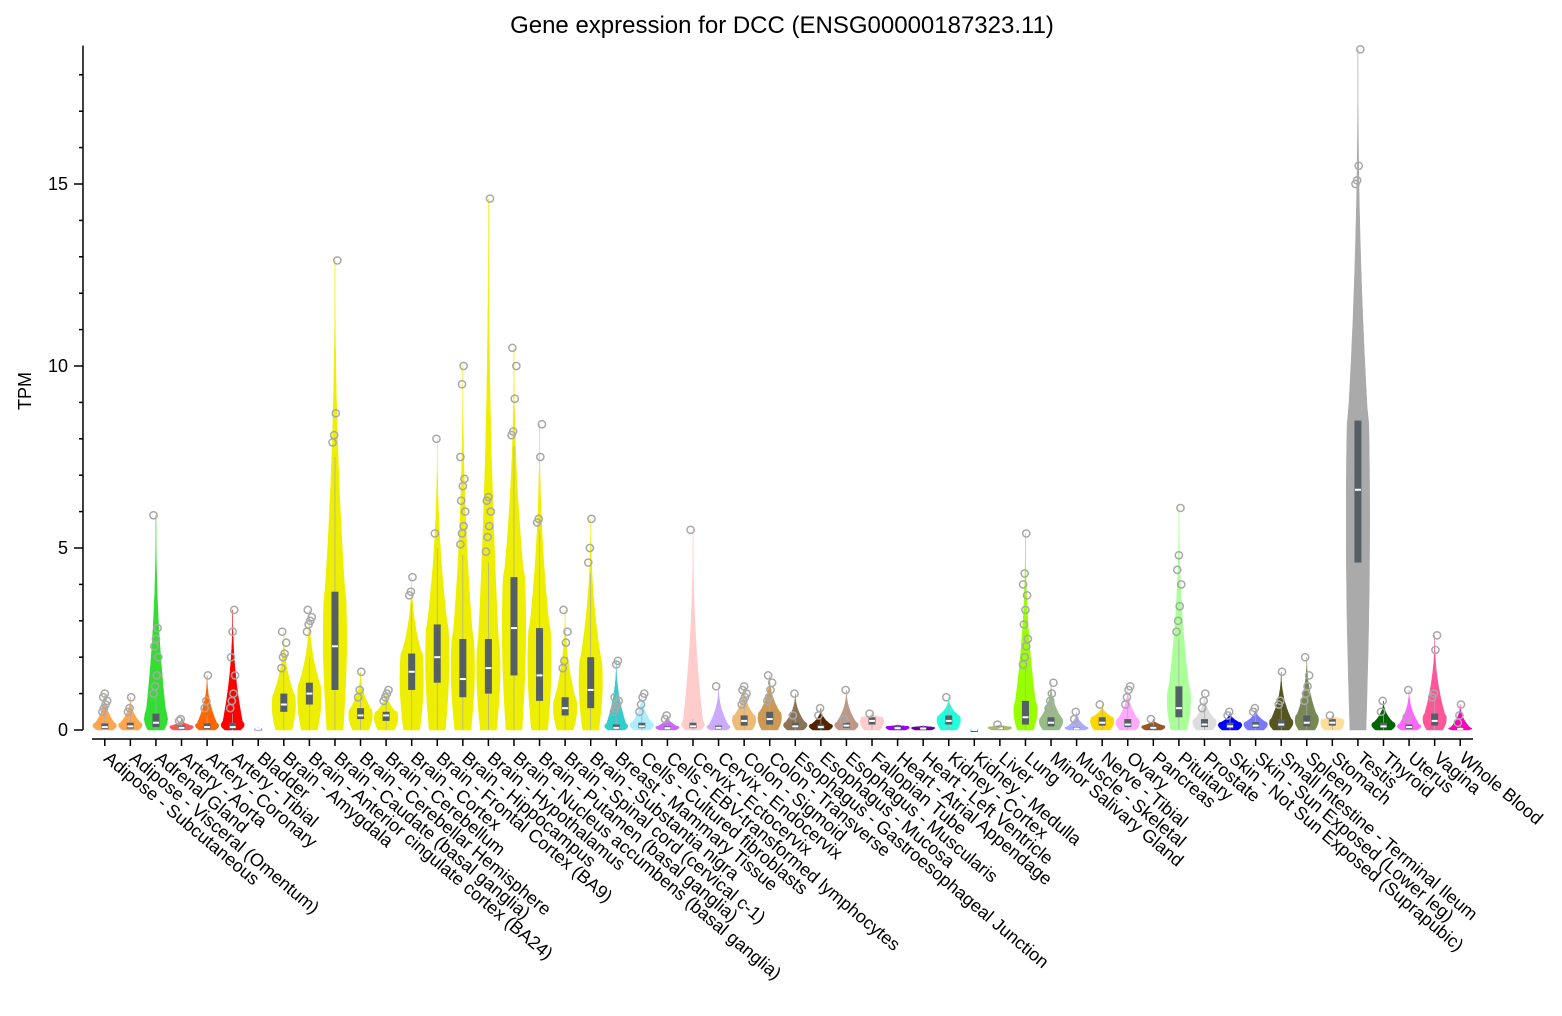  Describe the element at coordinates (58, 366) in the screenshot. I see `y-tick-label: 10` at that location.